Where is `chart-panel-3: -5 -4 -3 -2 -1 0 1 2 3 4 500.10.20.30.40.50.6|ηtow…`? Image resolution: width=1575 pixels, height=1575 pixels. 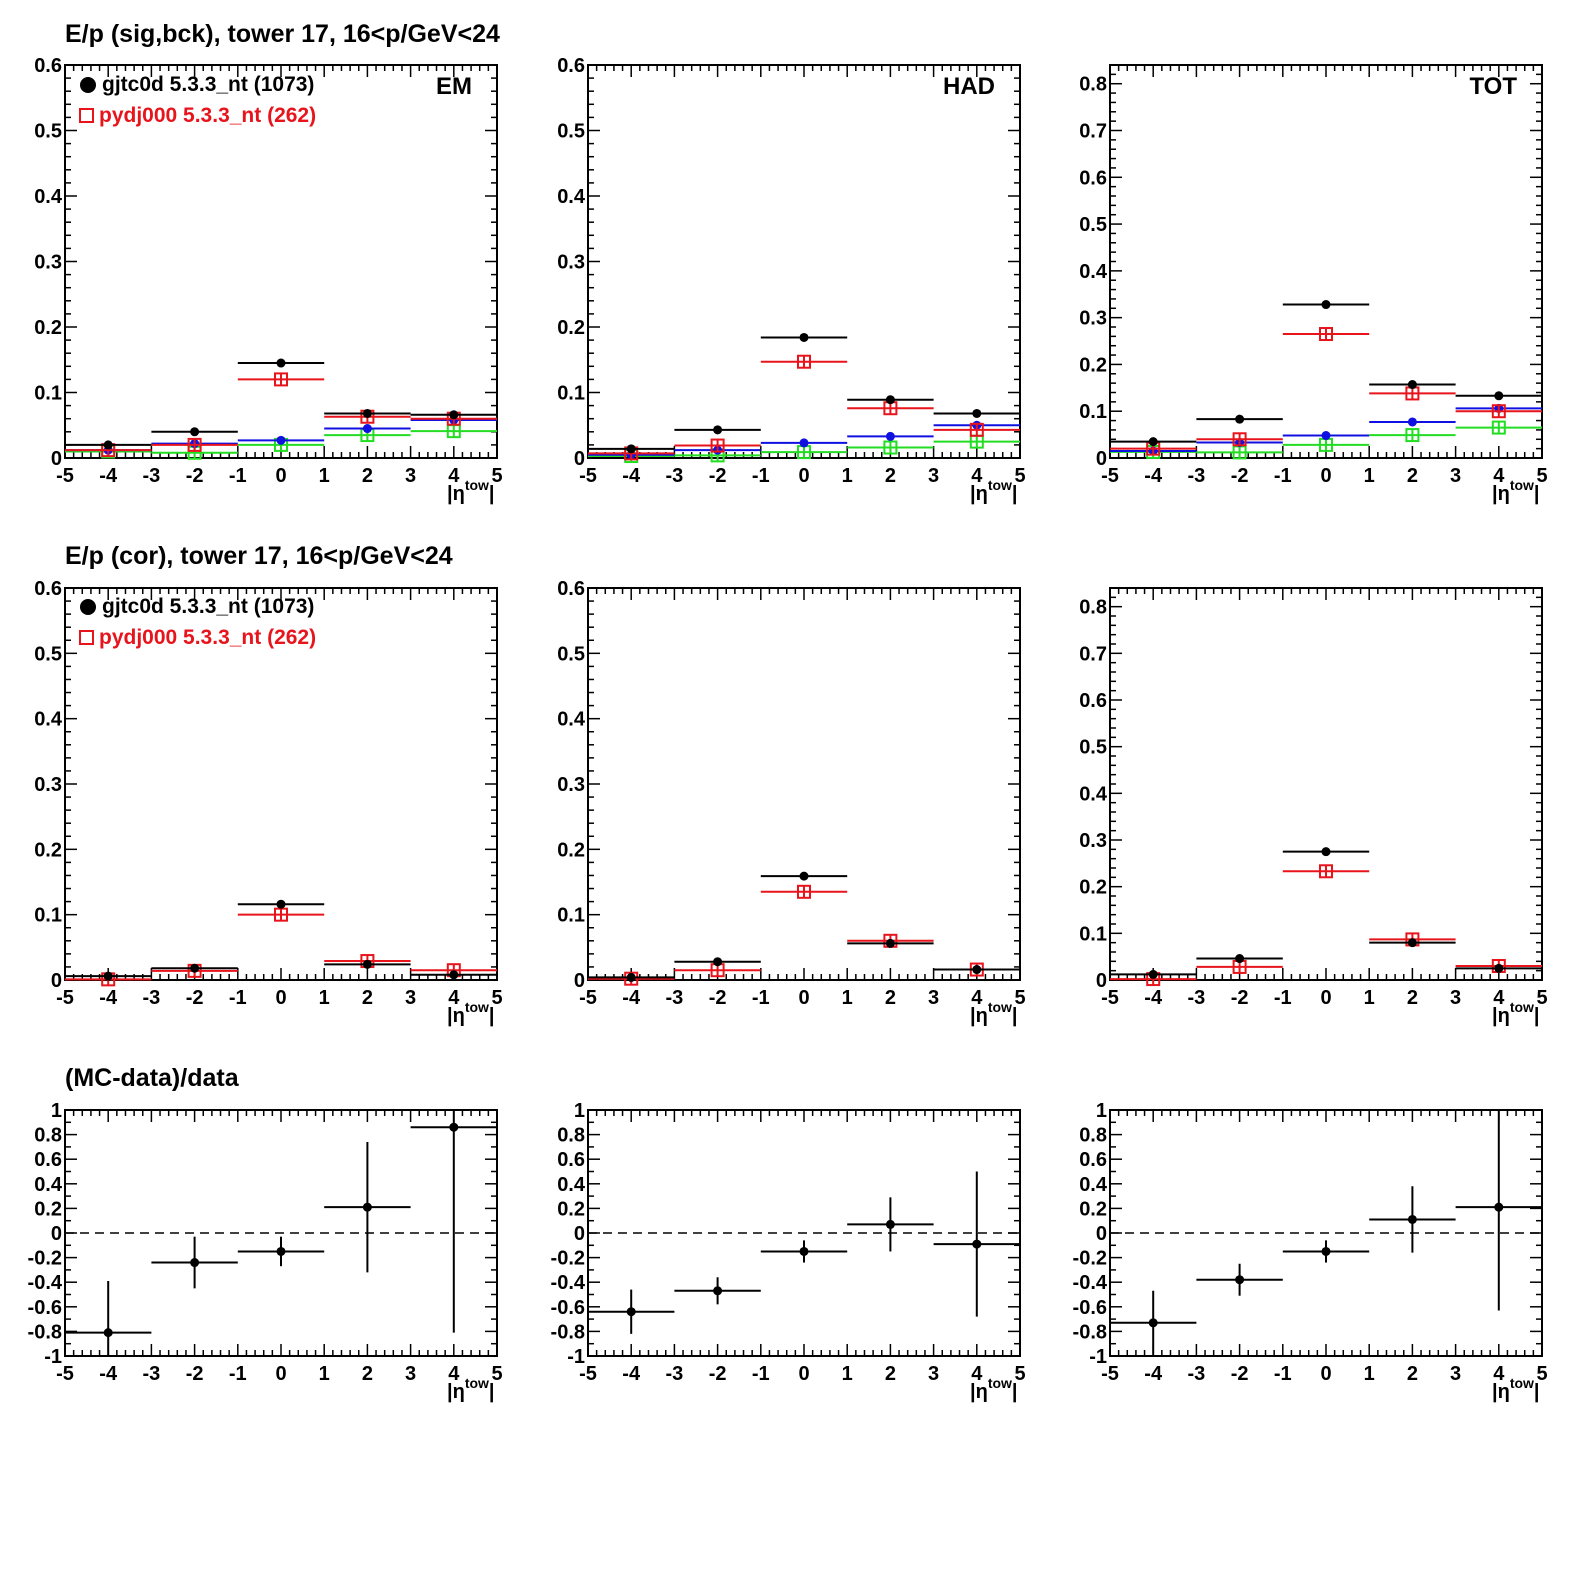
chart-panel-3: -5 -4 -3 -2 -1 0 1 2 3 4 500.10.20.30.40.50.6|ηtow… is located at coordinates (268, 802).